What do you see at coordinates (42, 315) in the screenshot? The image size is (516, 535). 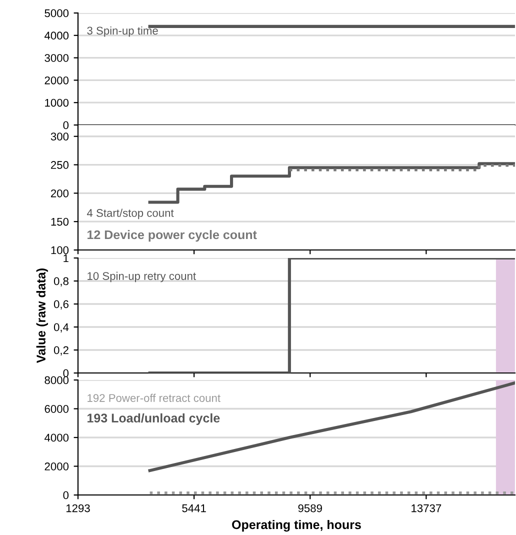 I see `y-axis-title: Value (raw data)` at bounding box center [42, 315].